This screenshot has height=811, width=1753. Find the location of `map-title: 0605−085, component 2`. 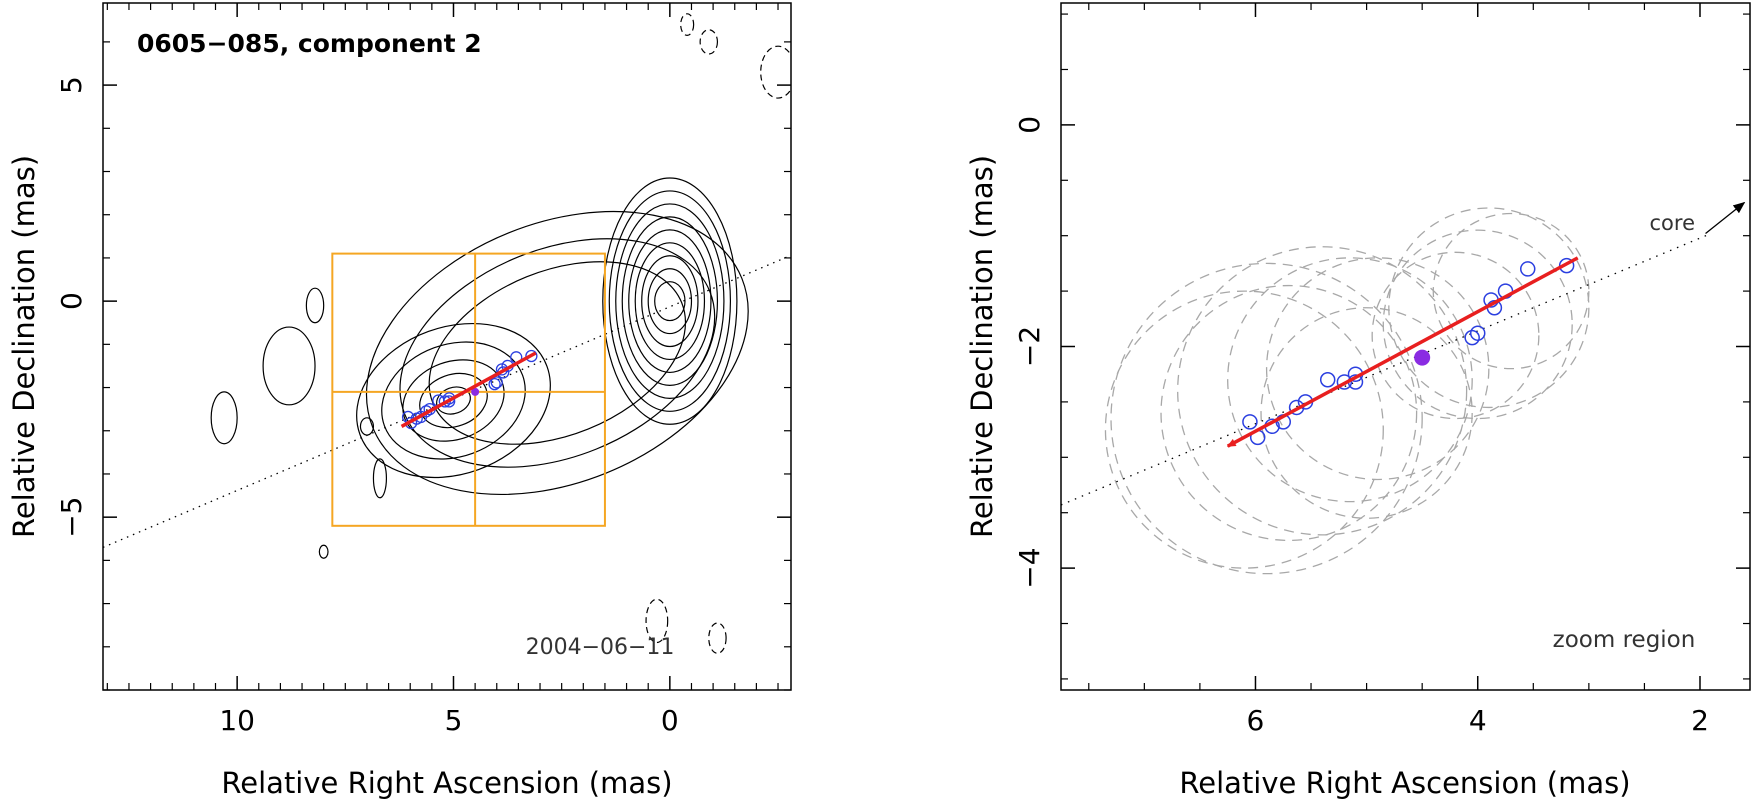

map-title: 0605−085, component 2 is located at coordinates (309, 43).